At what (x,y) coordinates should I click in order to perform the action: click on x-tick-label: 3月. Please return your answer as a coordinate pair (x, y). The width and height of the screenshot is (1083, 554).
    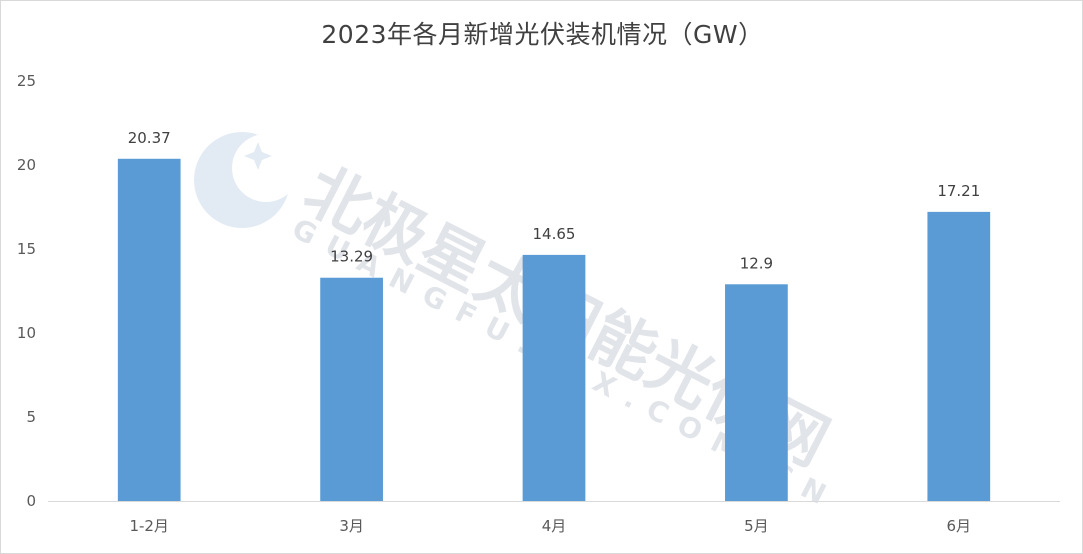
    Looking at the image, I should click on (351, 526).